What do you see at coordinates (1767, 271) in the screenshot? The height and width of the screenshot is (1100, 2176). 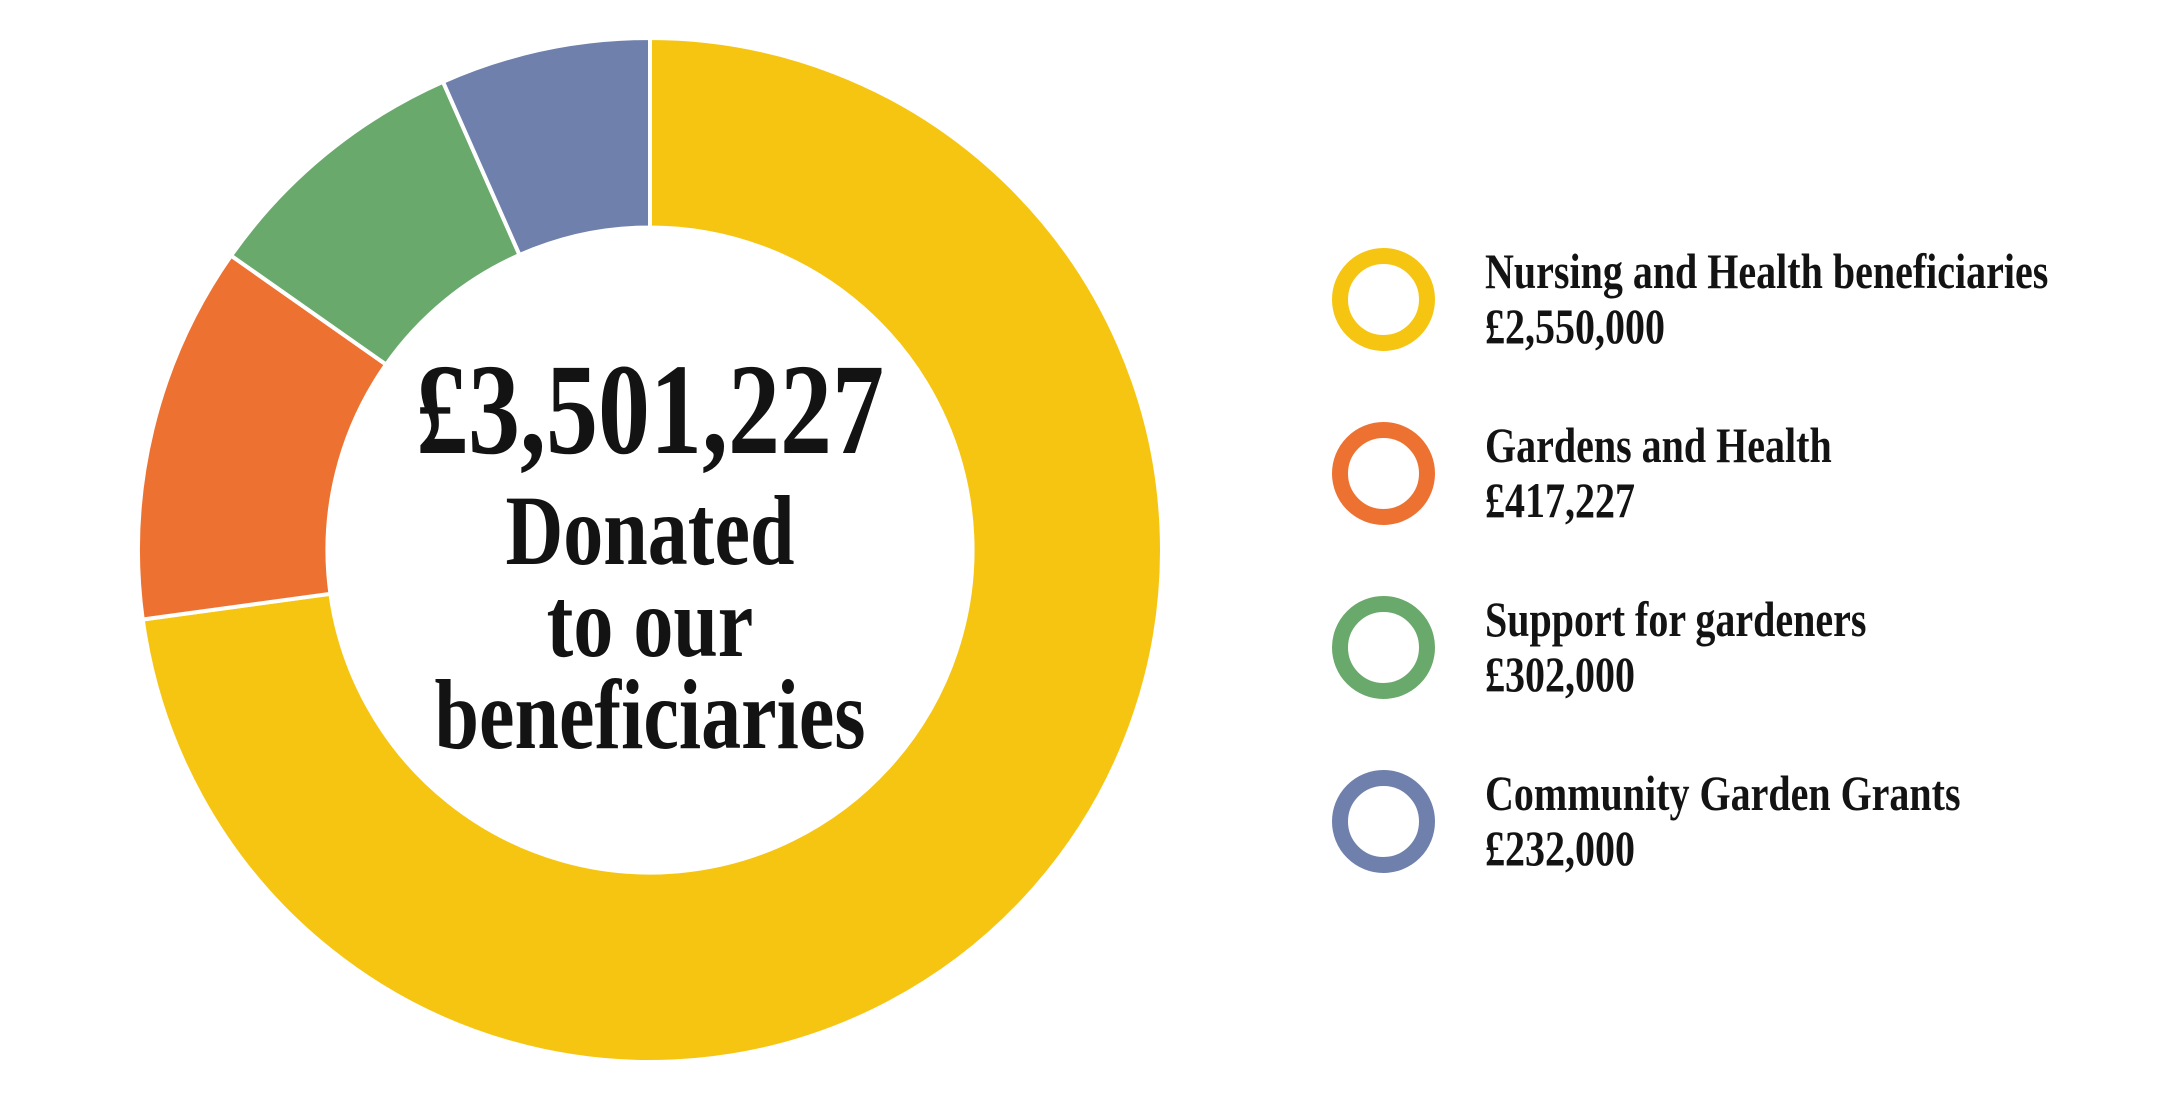 I see `legend-label: Nursing and Health beneficiaries` at bounding box center [1767, 271].